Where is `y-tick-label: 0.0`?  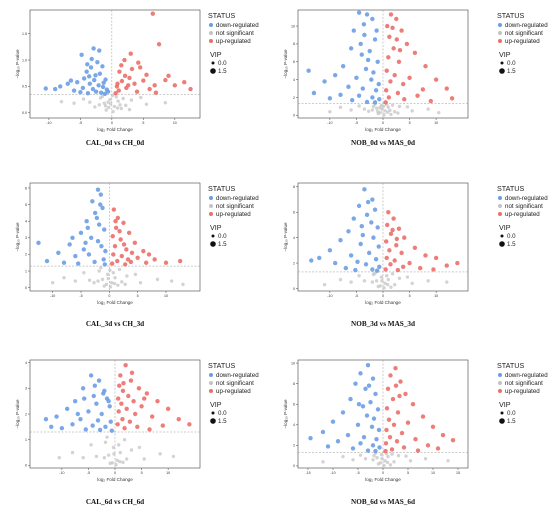
y-tick-label: 0.0 is located at coordinates (24, 113).